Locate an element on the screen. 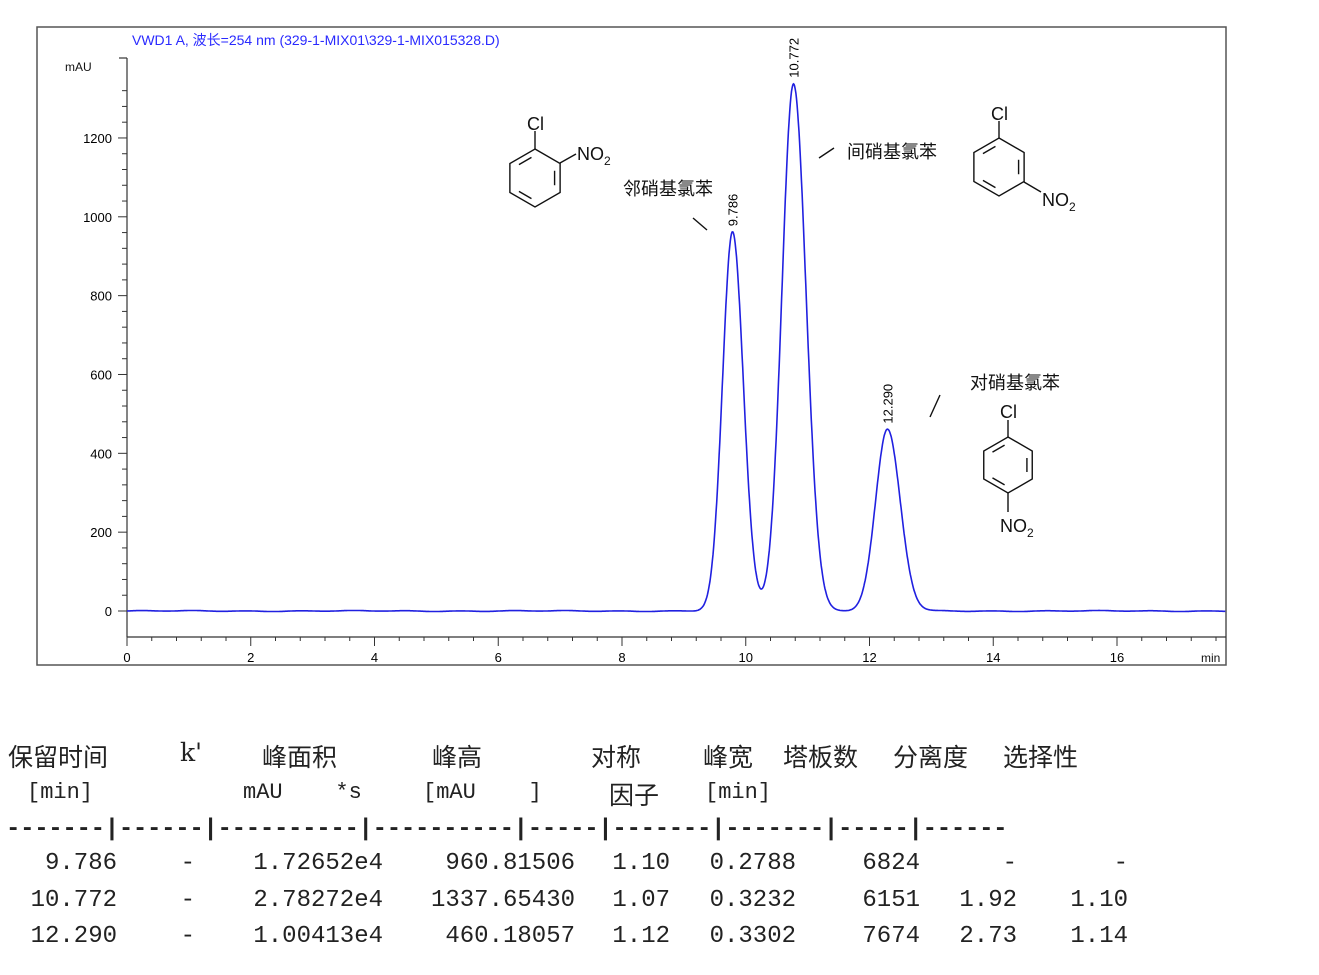 This screenshot has width=1319, height=975. compound-label-ortho: 邻硝基氯苯 is located at coordinates (668, 189).